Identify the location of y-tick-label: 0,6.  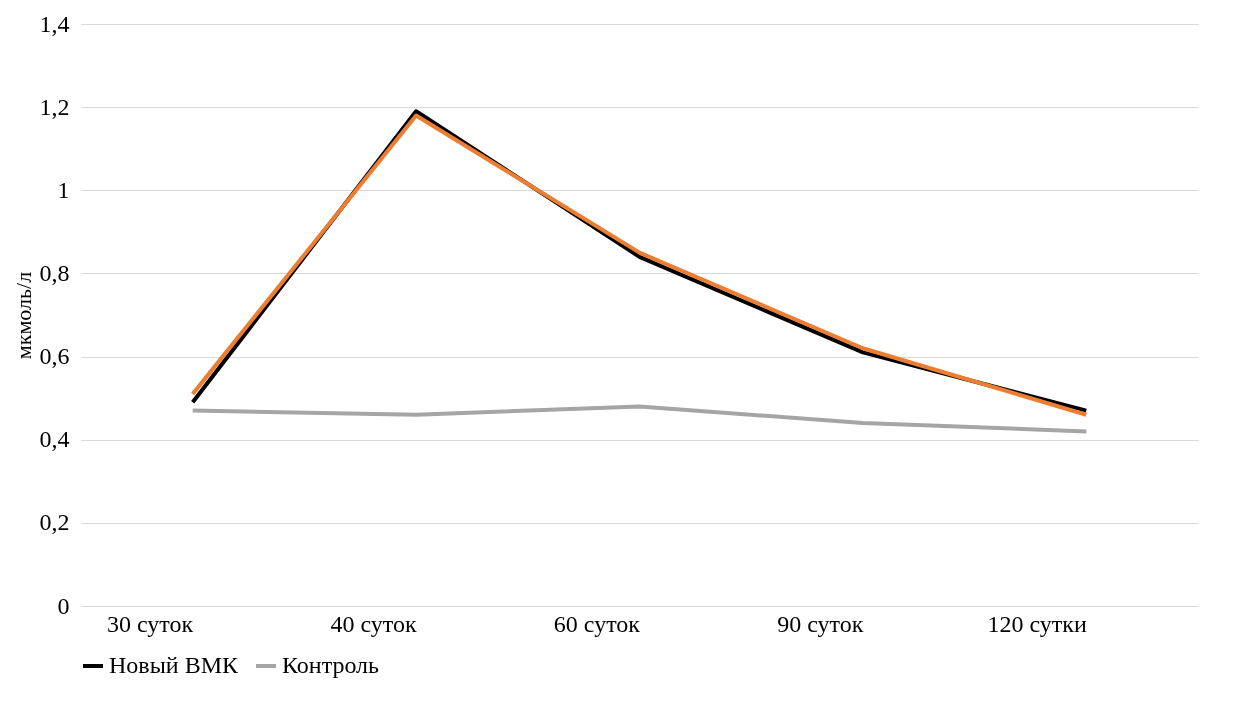
(54, 356).